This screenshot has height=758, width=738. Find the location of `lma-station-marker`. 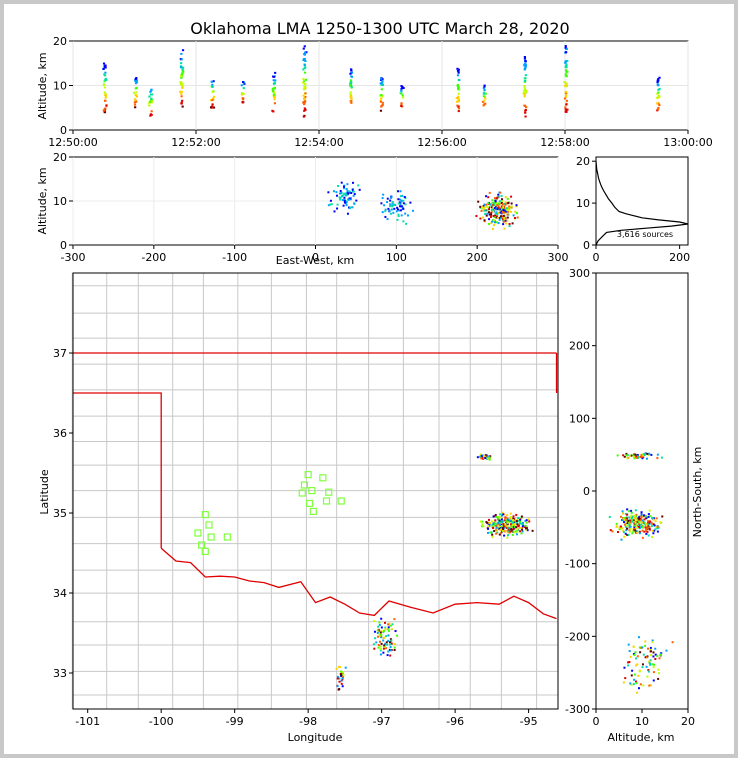

lma-station-marker is located at coordinates (205, 551).